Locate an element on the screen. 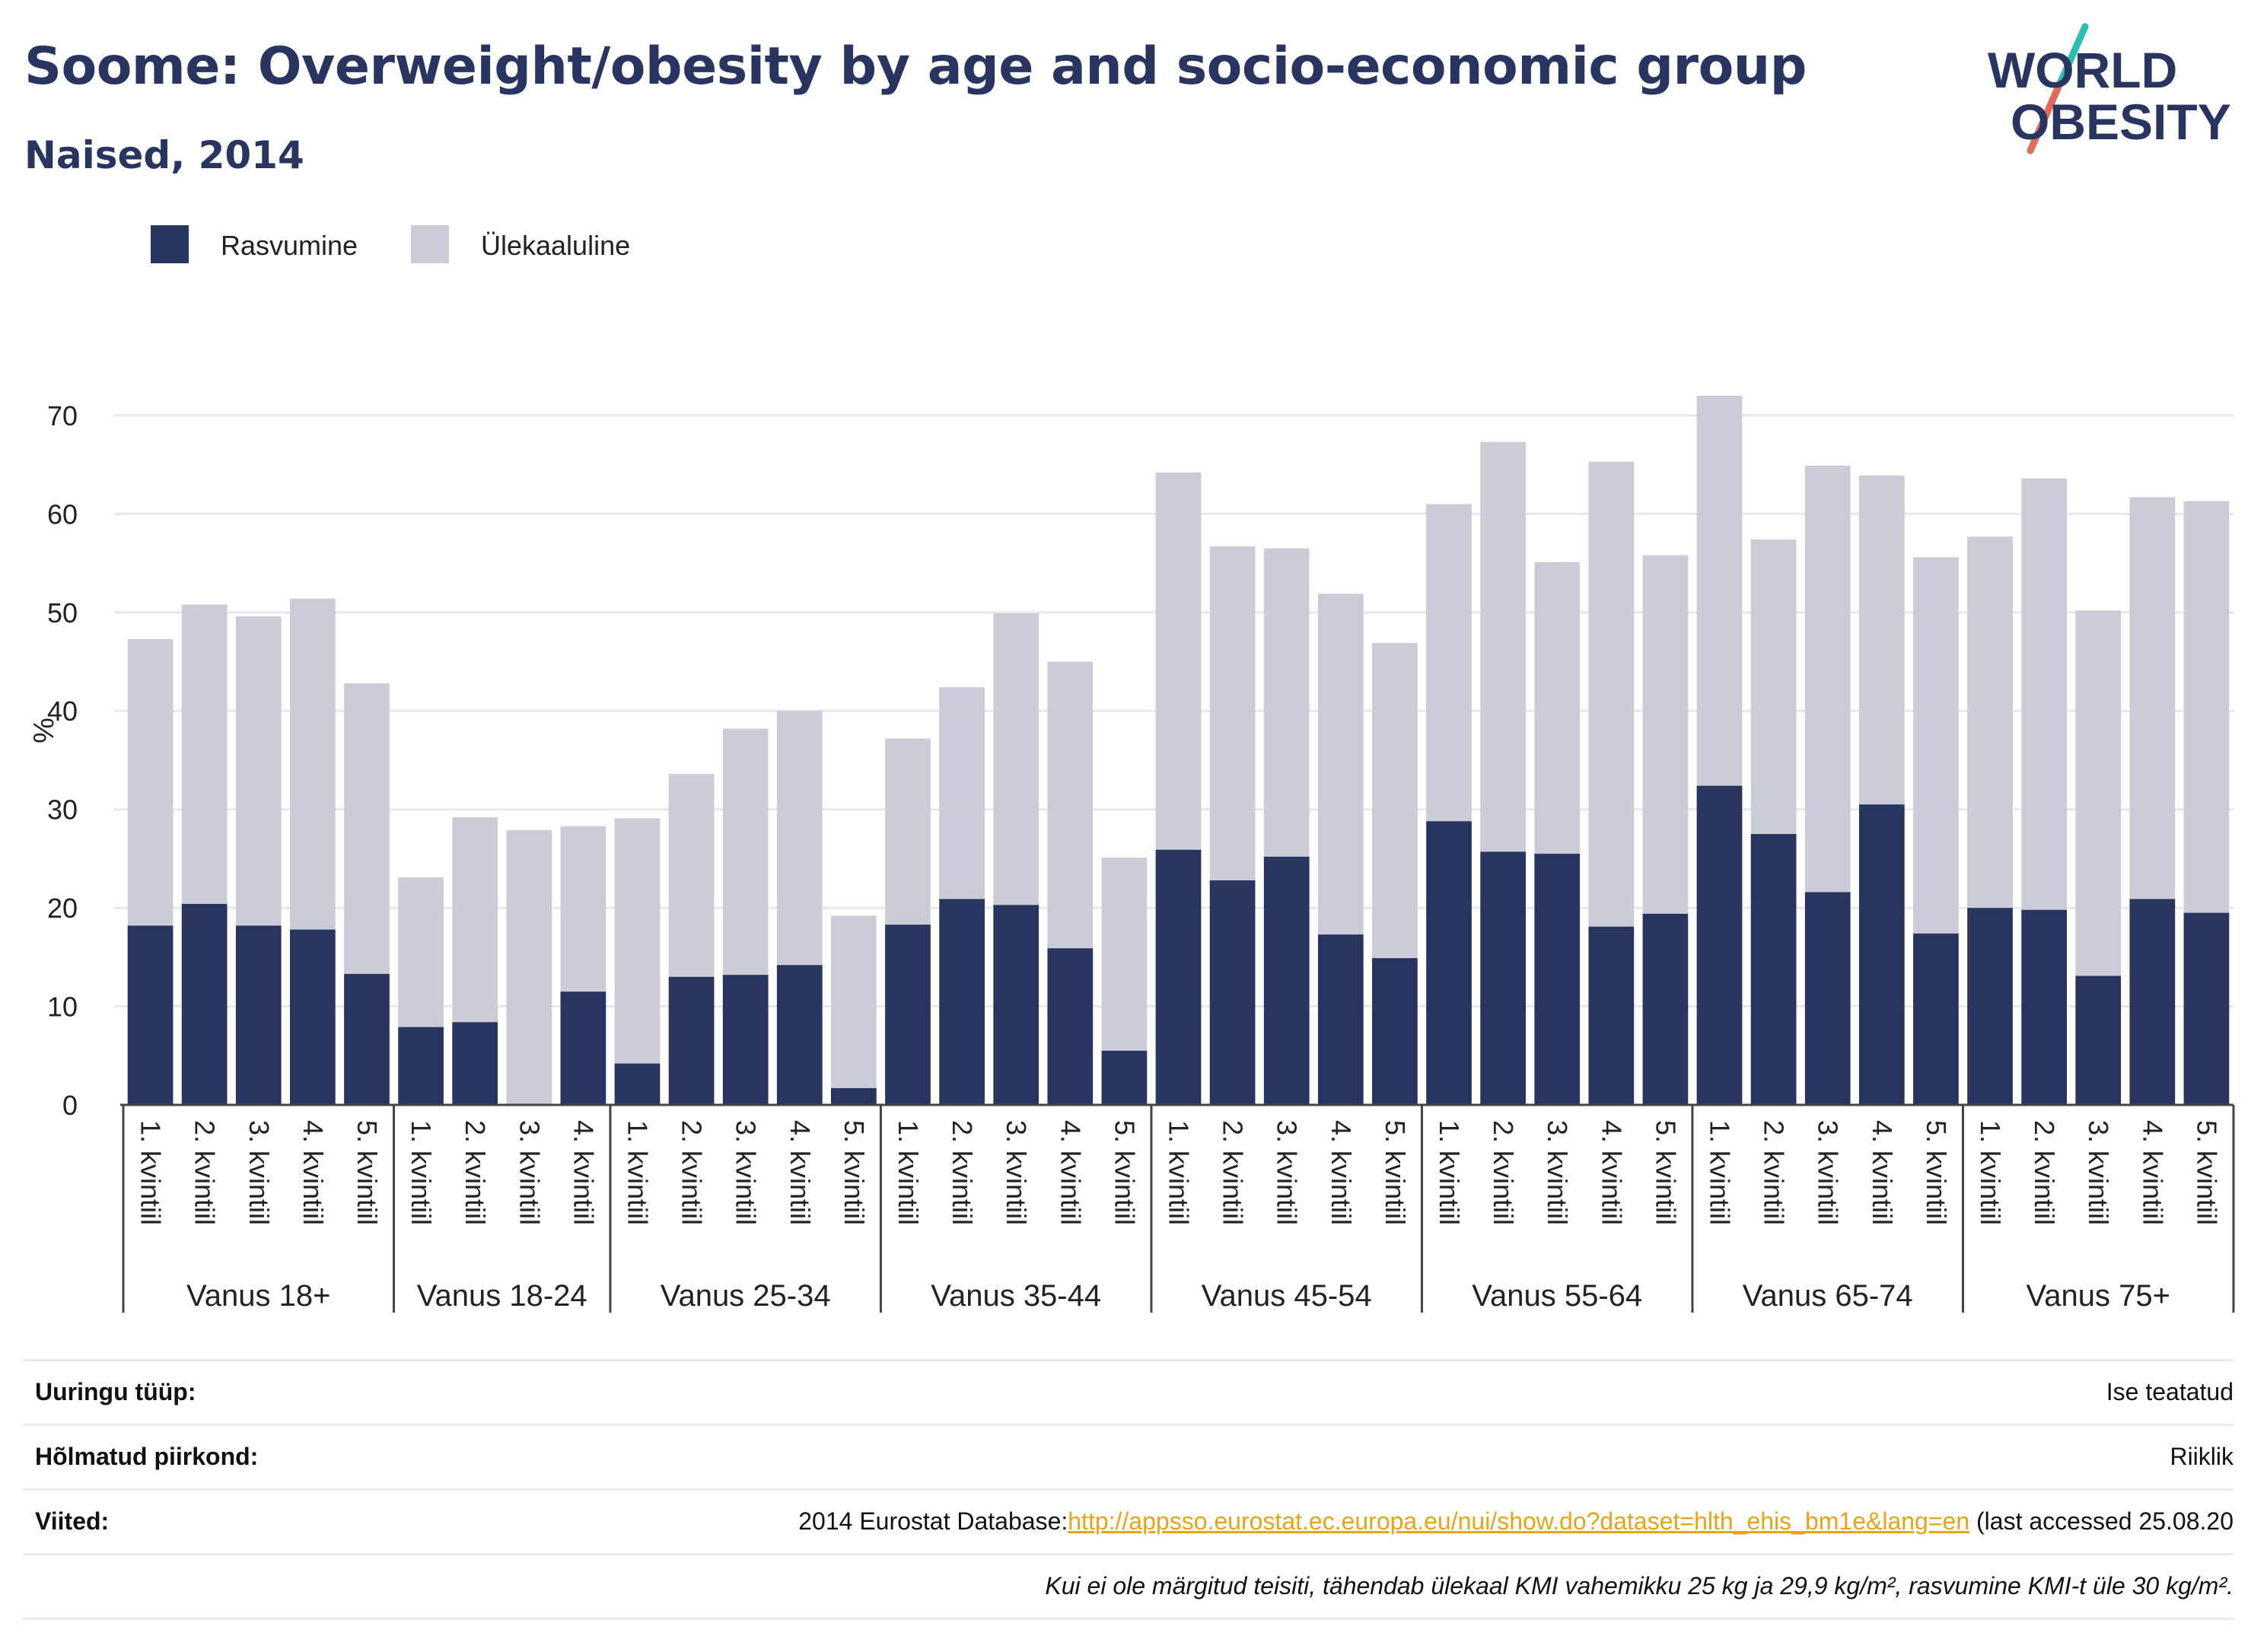 The width and height of the screenshot is (2251, 1652). info-value-survey-type: Ise teatatud is located at coordinates (2169, 1391).